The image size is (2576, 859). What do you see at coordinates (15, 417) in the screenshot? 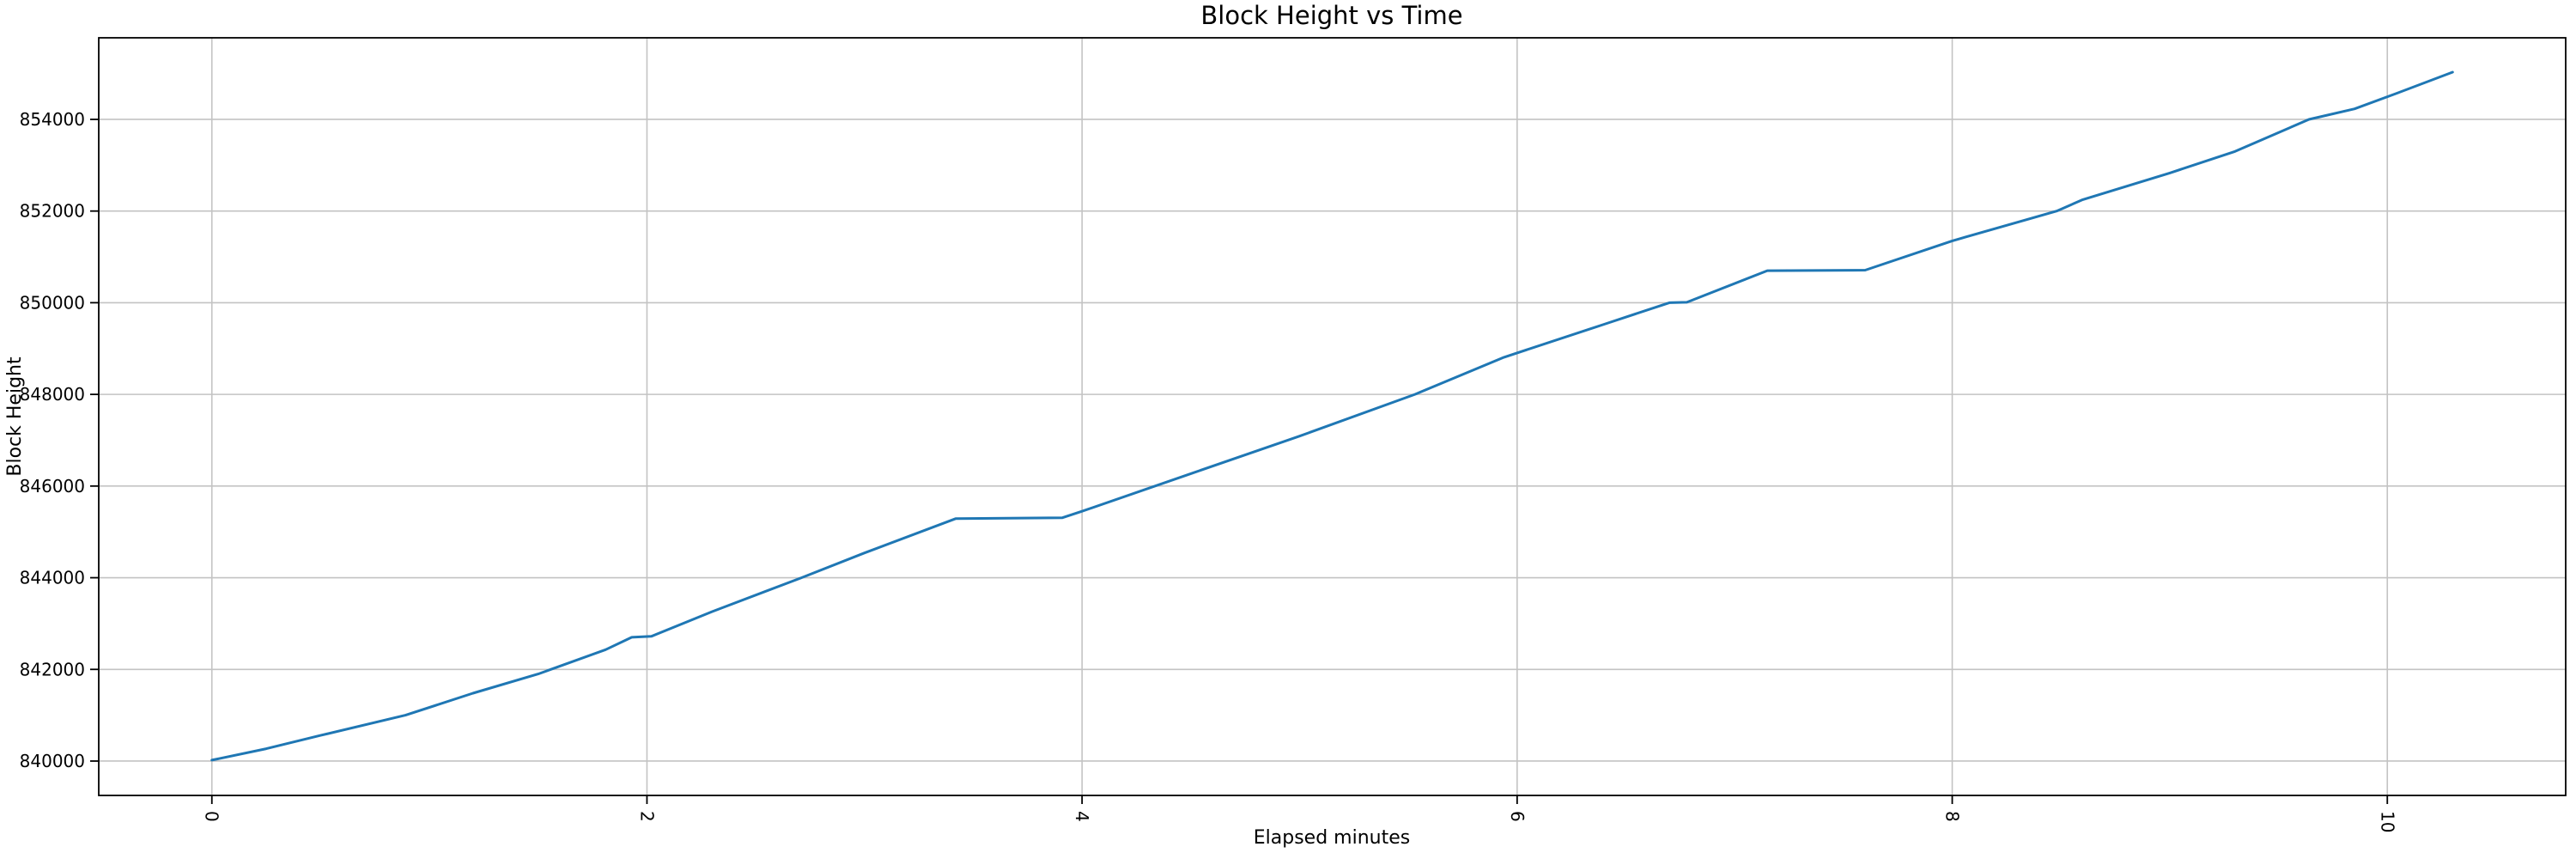
I see `y-axis-label: Block Height` at bounding box center [15, 417].